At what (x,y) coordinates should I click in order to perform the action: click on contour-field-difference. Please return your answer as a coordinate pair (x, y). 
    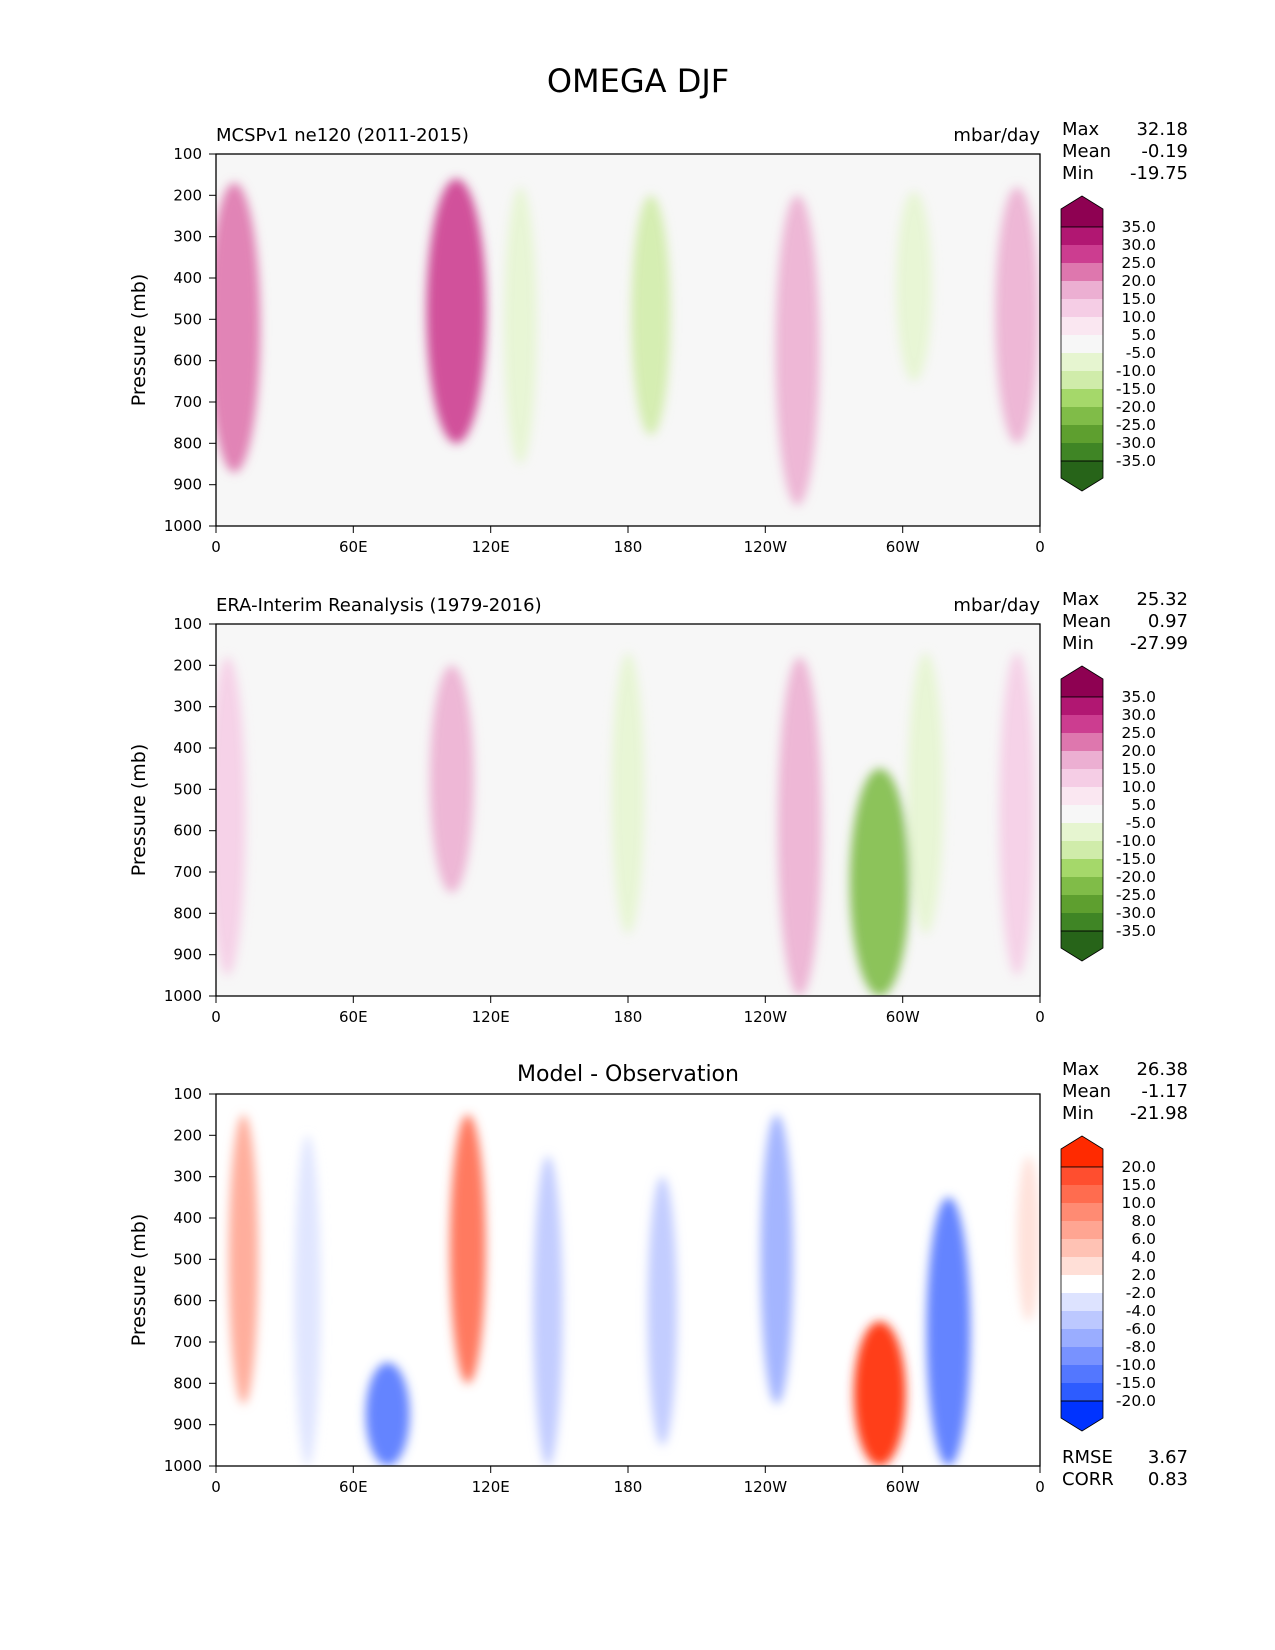
    Looking at the image, I should click on (634, 1290).